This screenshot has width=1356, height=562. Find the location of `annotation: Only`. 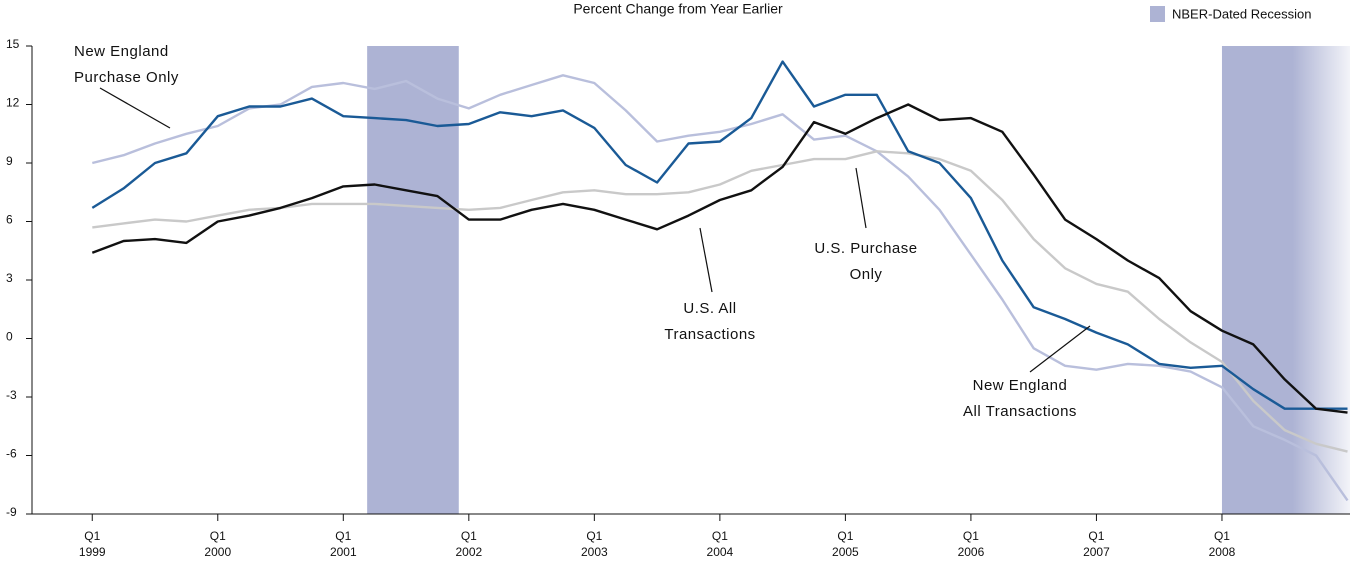

annotation: Only is located at coordinates (866, 274).